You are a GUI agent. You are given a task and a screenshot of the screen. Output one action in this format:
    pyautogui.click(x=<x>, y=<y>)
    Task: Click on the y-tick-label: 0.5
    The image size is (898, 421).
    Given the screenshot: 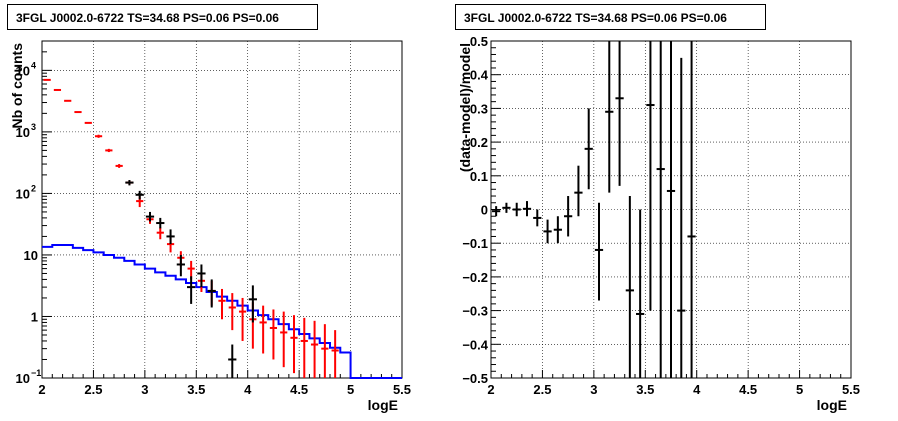 What is the action you would take?
    pyautogui.click(x=479, y=41)
    